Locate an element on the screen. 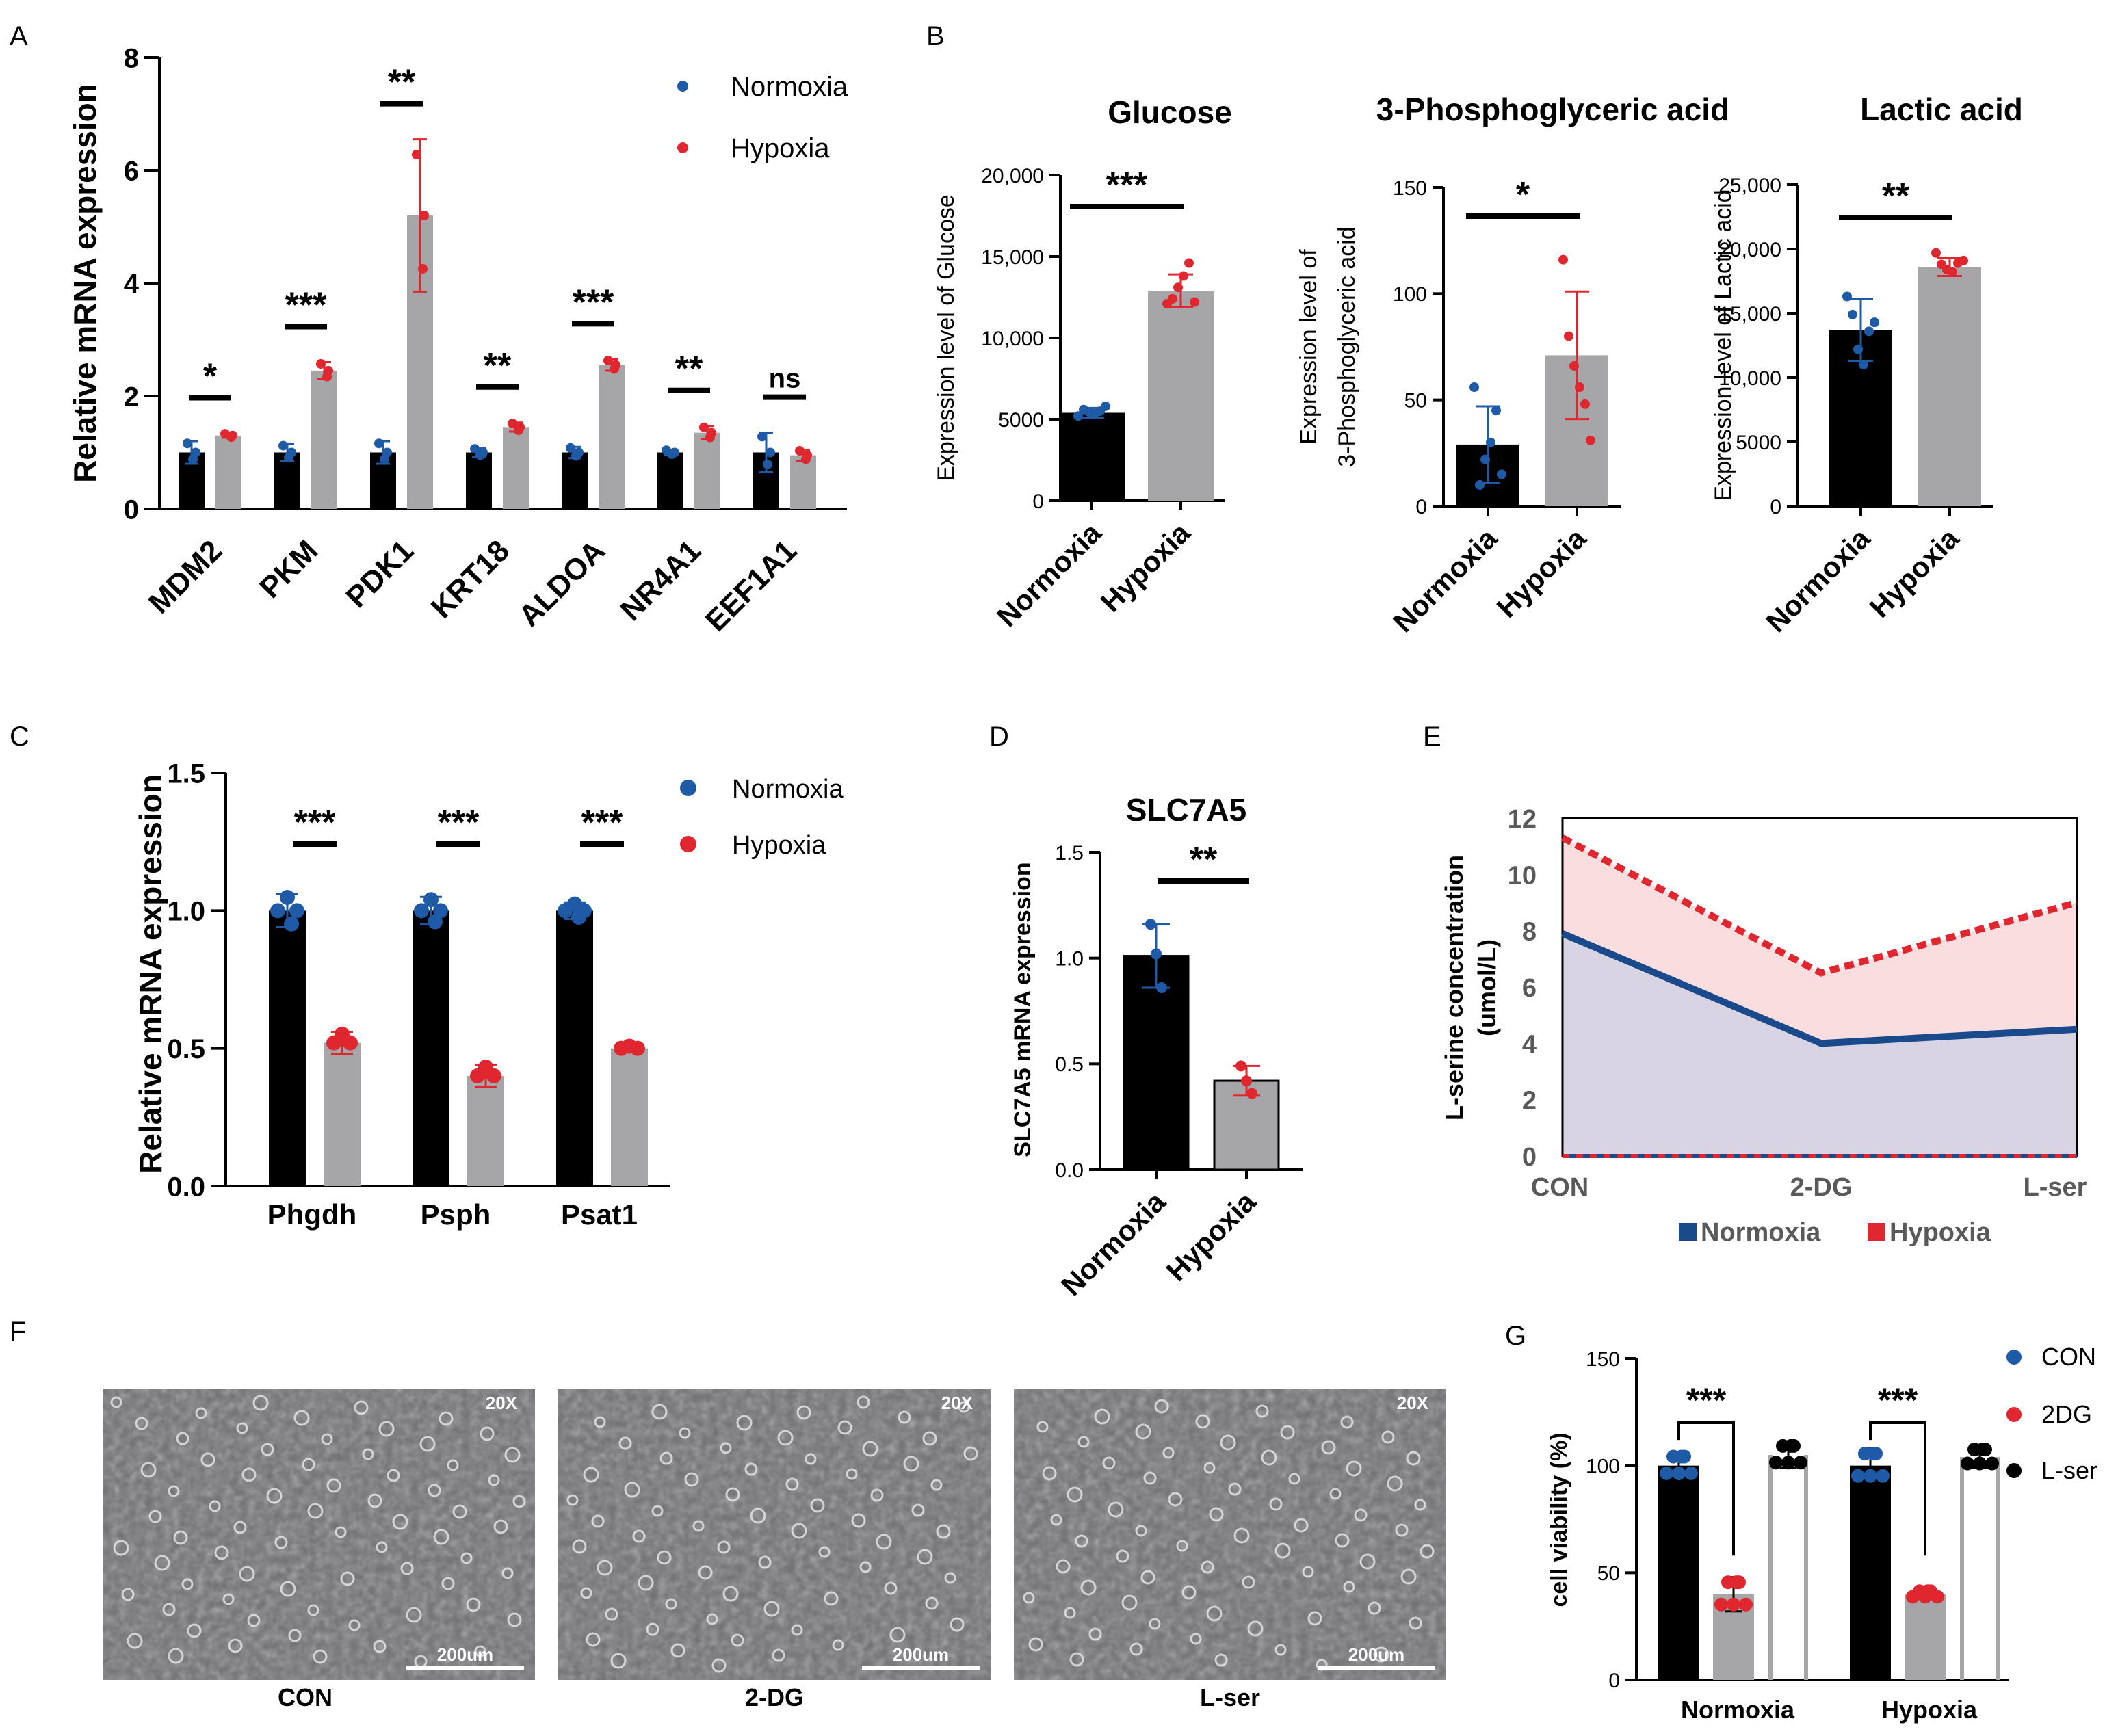 Image resolution: width=2118 pixels, height=1736 pixels. F-image-label: 2-DG is located at coordinates (775, 1697).